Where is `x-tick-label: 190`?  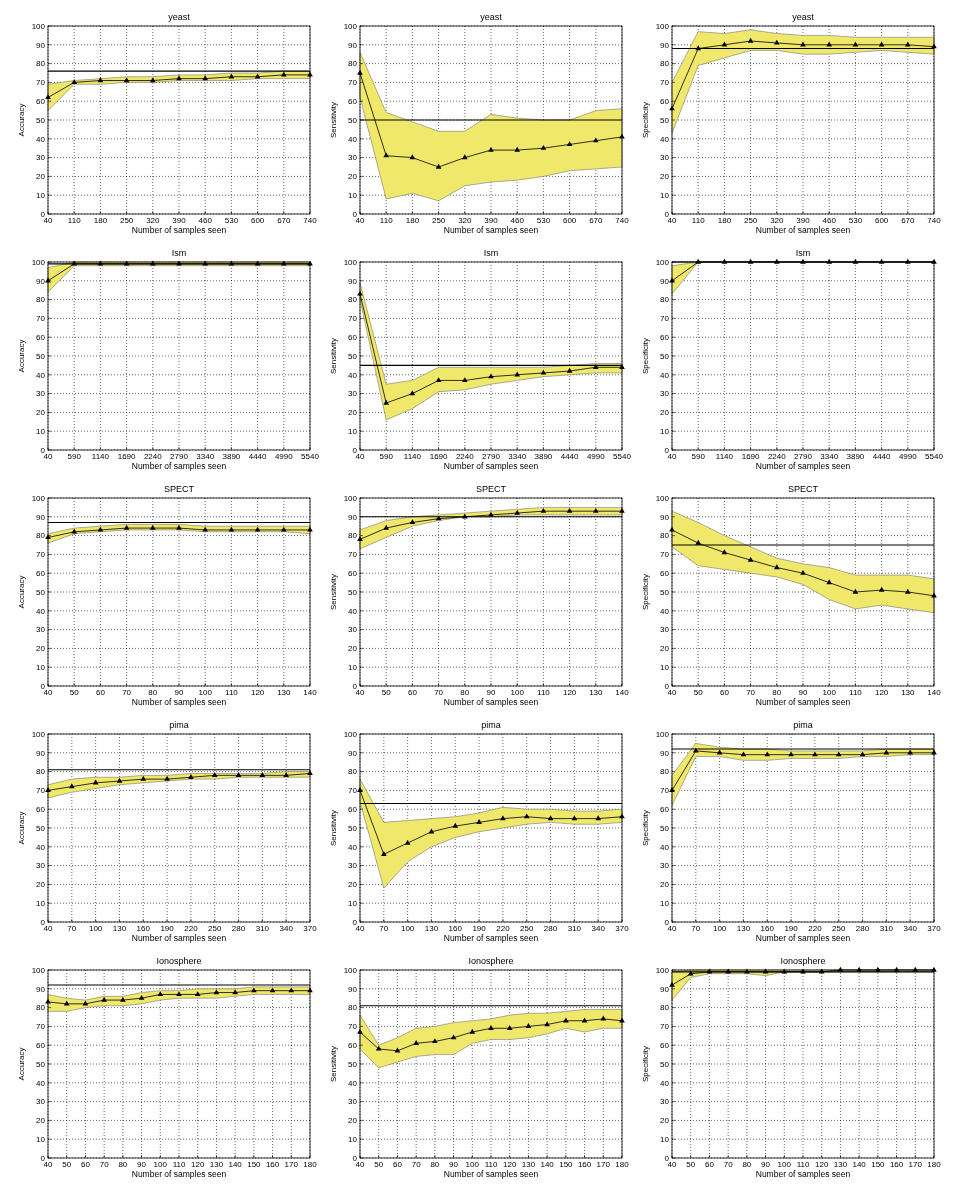 x-tick-label: 190 is located at coordinates (791, 928).